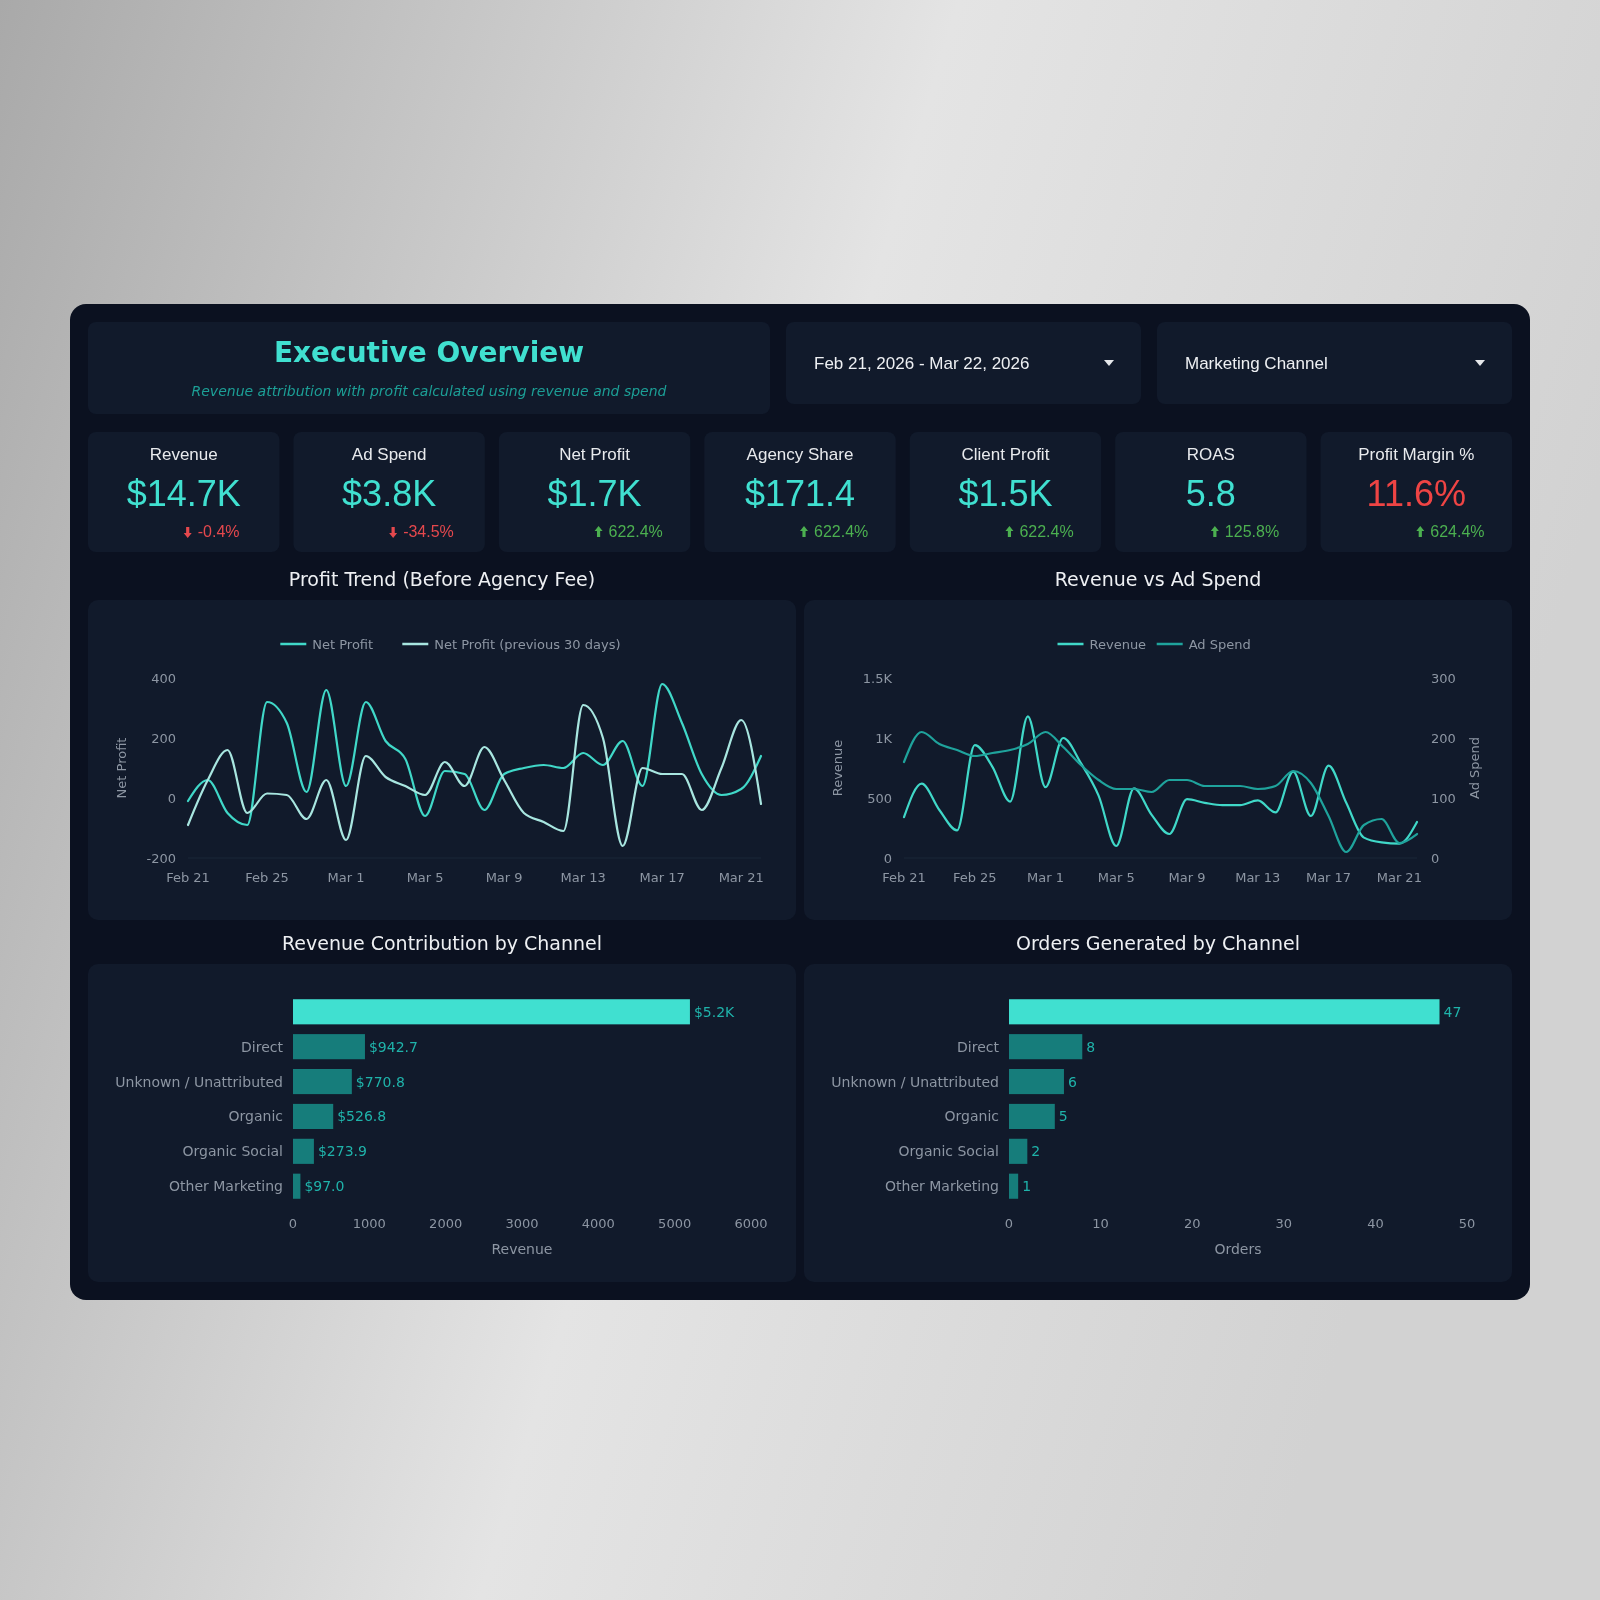 The image size is (1600, 1600). I want to click on category-label: Net Profit, so click(595, 454).